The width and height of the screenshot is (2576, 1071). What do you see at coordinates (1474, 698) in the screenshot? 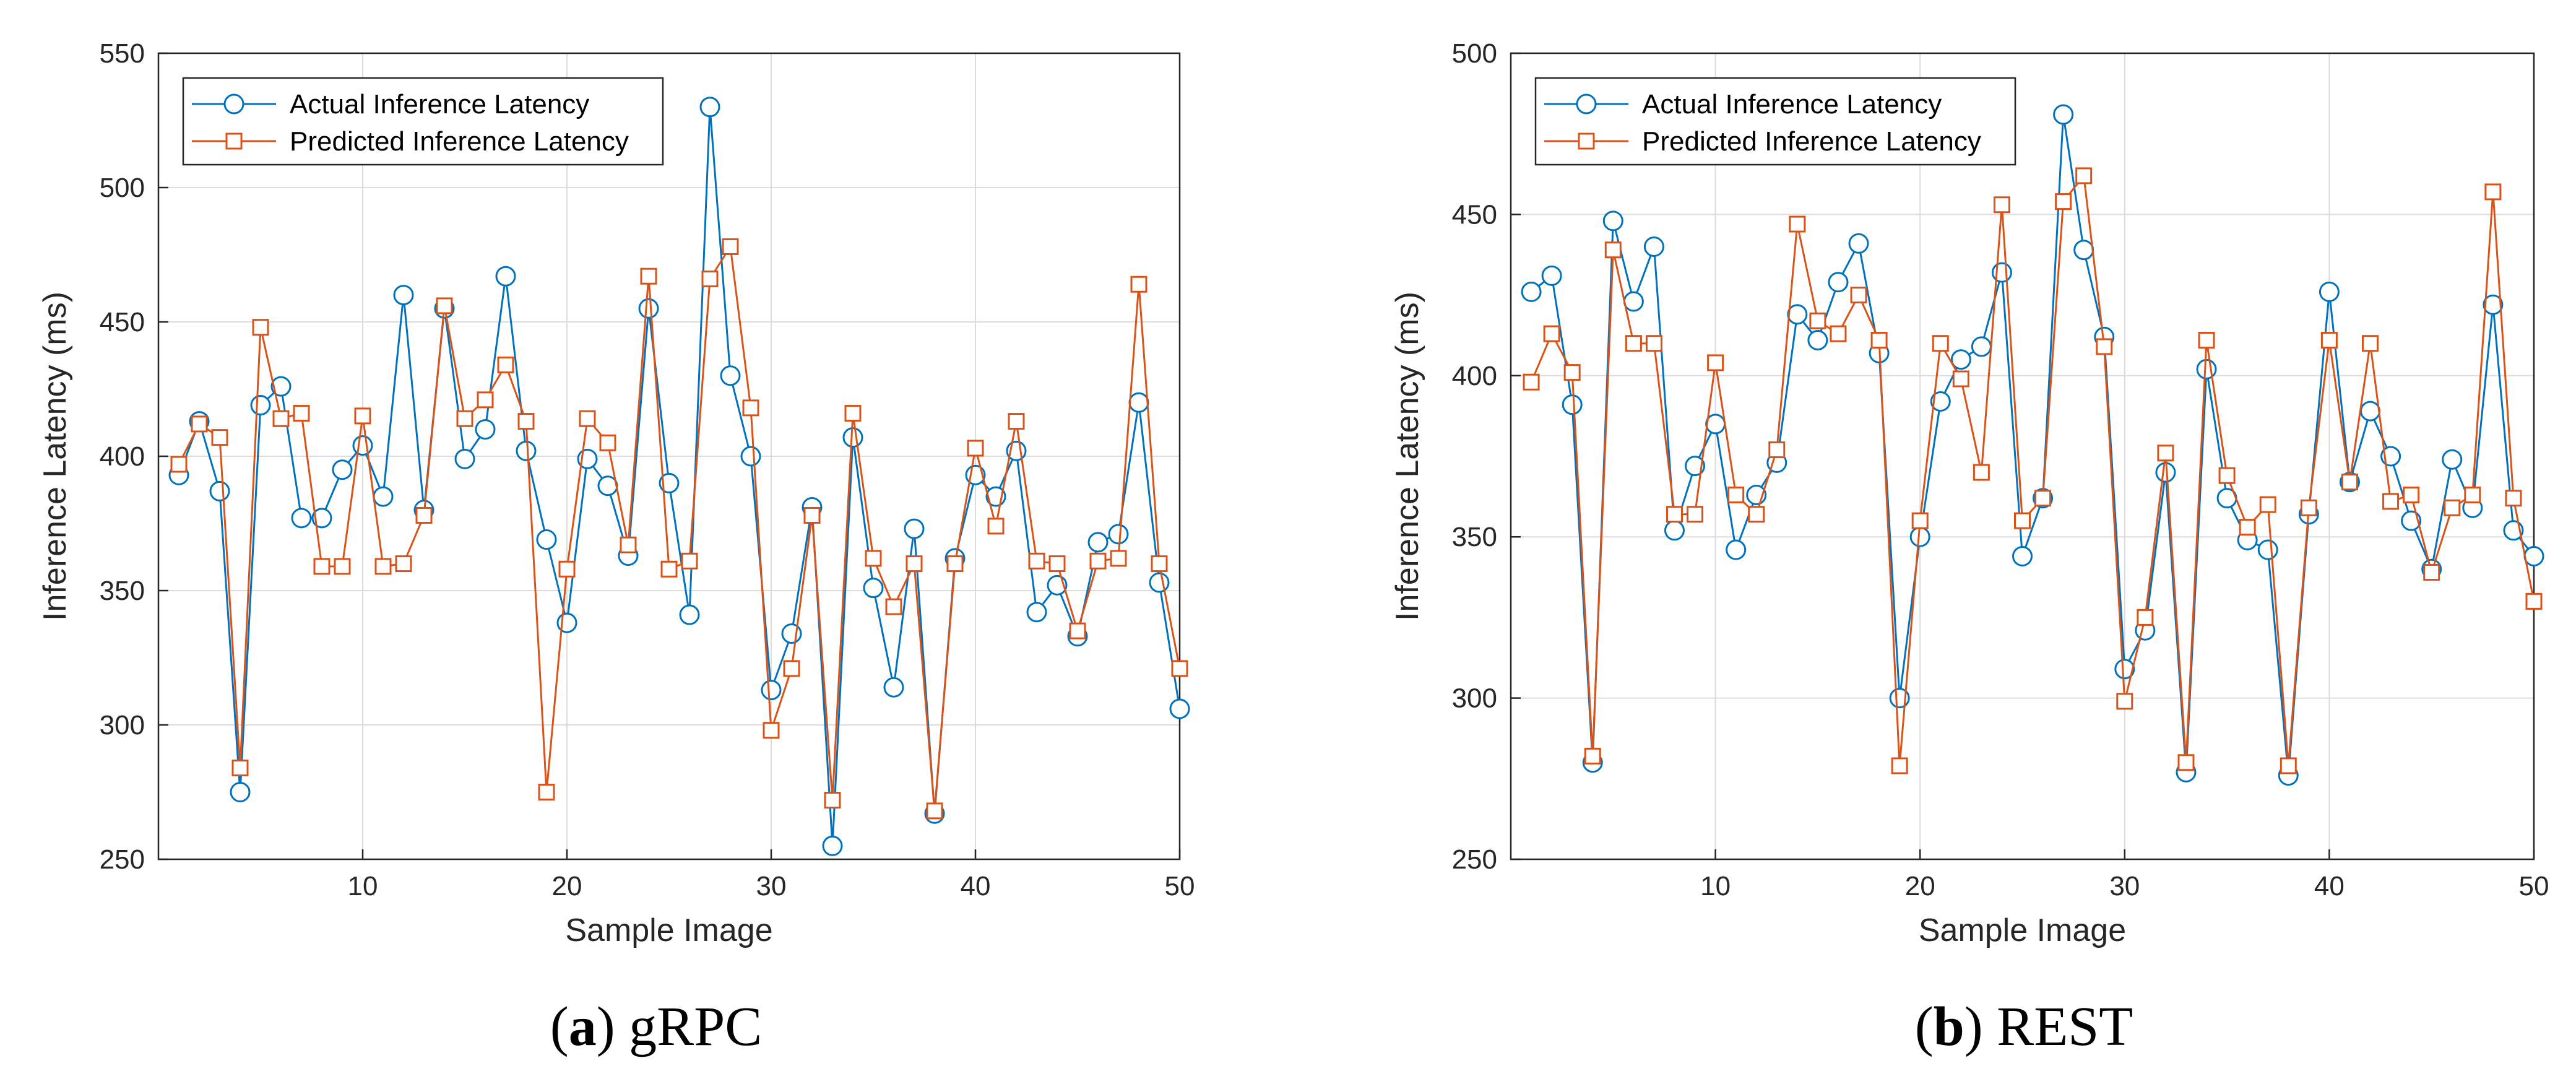
I see `chart-1-ytick-label-300: 300` at bounding box center [1474, 698].